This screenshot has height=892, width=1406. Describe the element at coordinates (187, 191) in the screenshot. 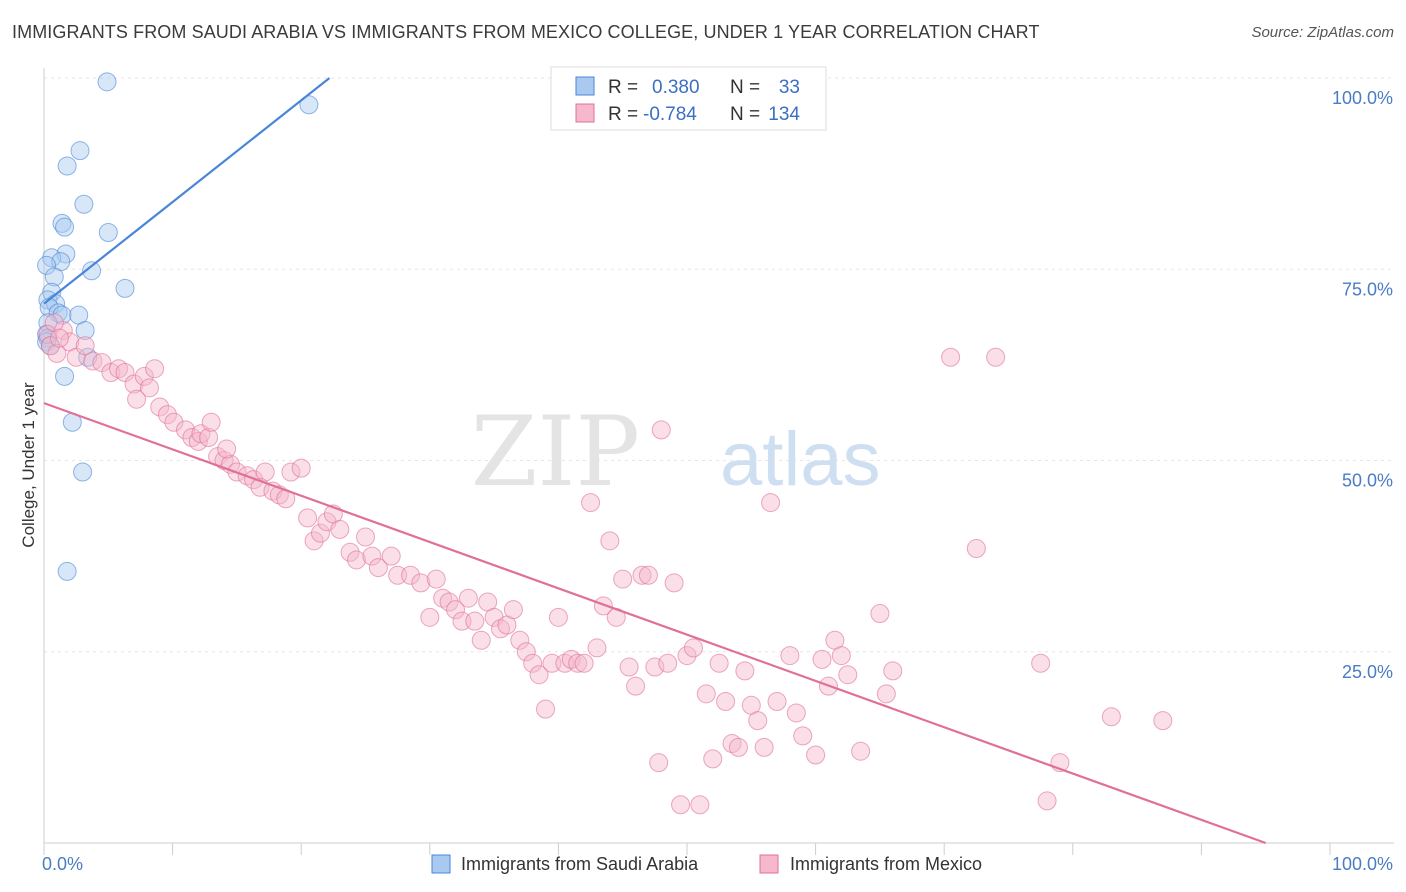

I see `trend-line-saudi` at that location.